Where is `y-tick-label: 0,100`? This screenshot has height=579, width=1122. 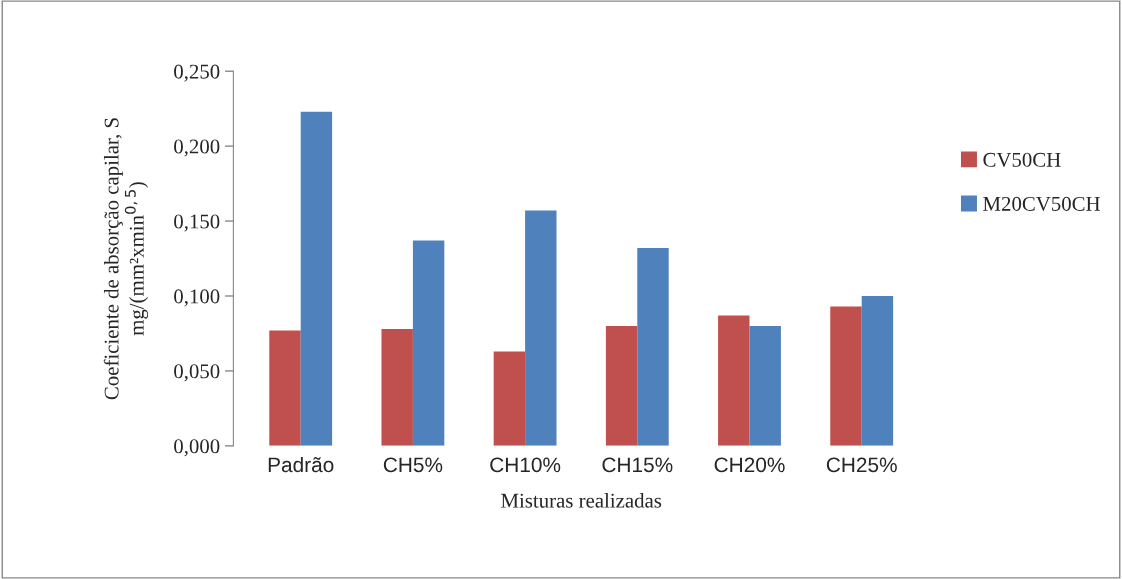 y-tick-label: 0,100 is located at coordinates (197, 298).